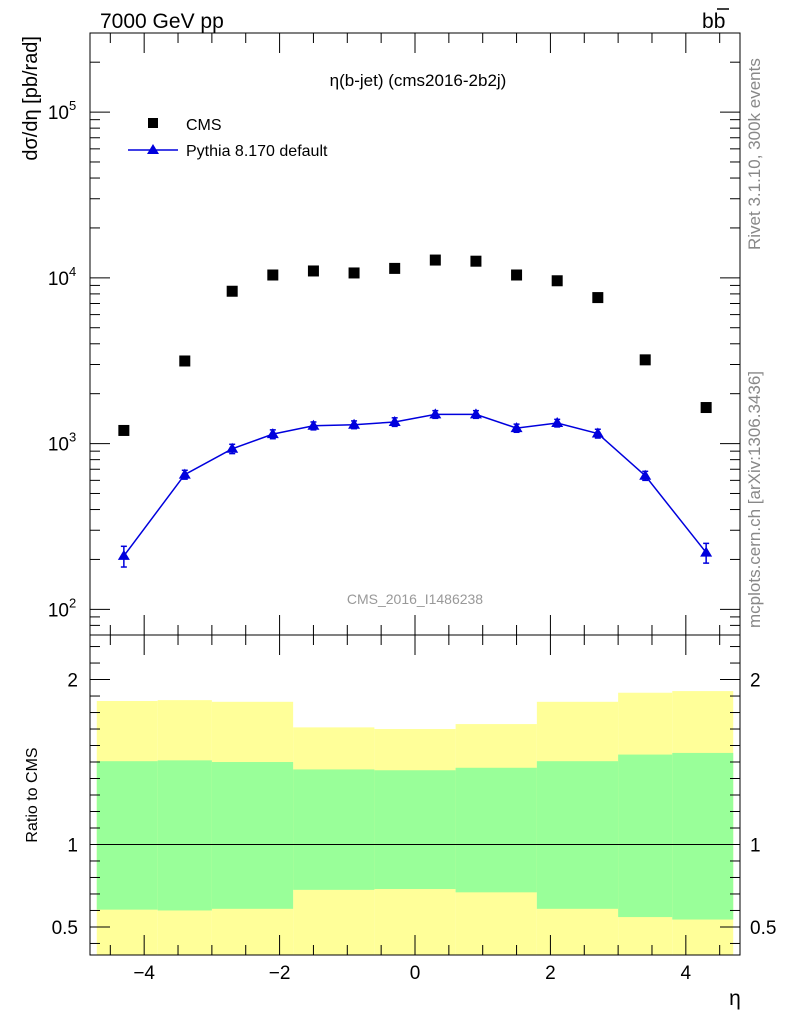 This screenshot has width=786, height=1024. What do you see at coordinates (755, 681) in the screenshot?
I see `ratio-y-tick-label-right: 2` at bounding box center [755, 681].